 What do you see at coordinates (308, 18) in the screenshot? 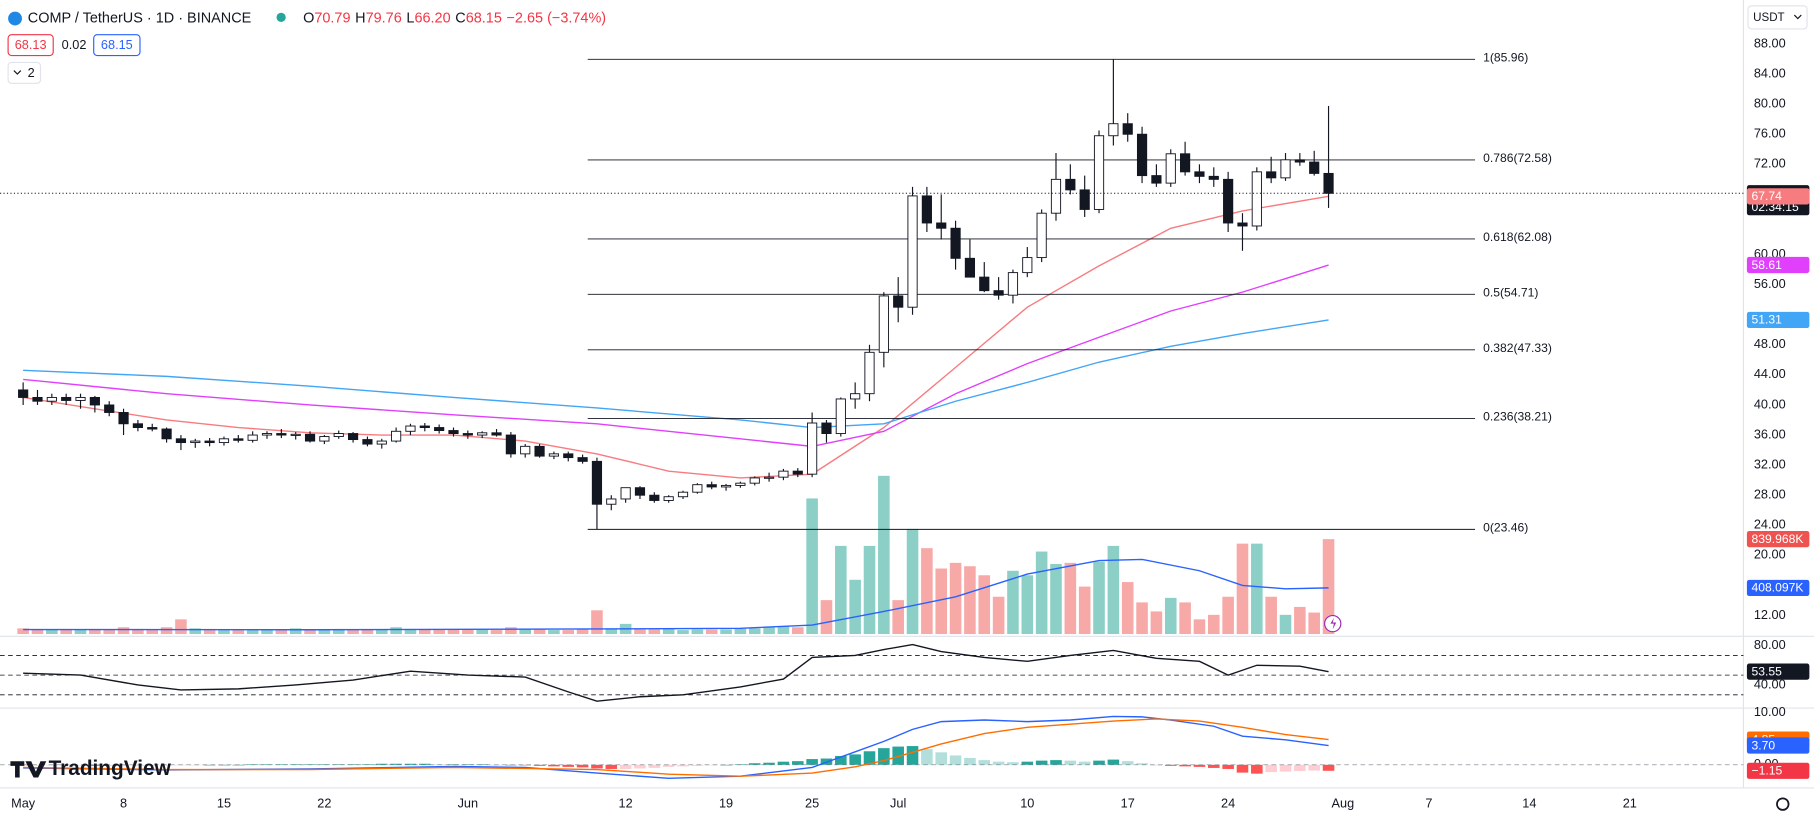
I see `ohlc-key: O` at bounding box center [308, 18].